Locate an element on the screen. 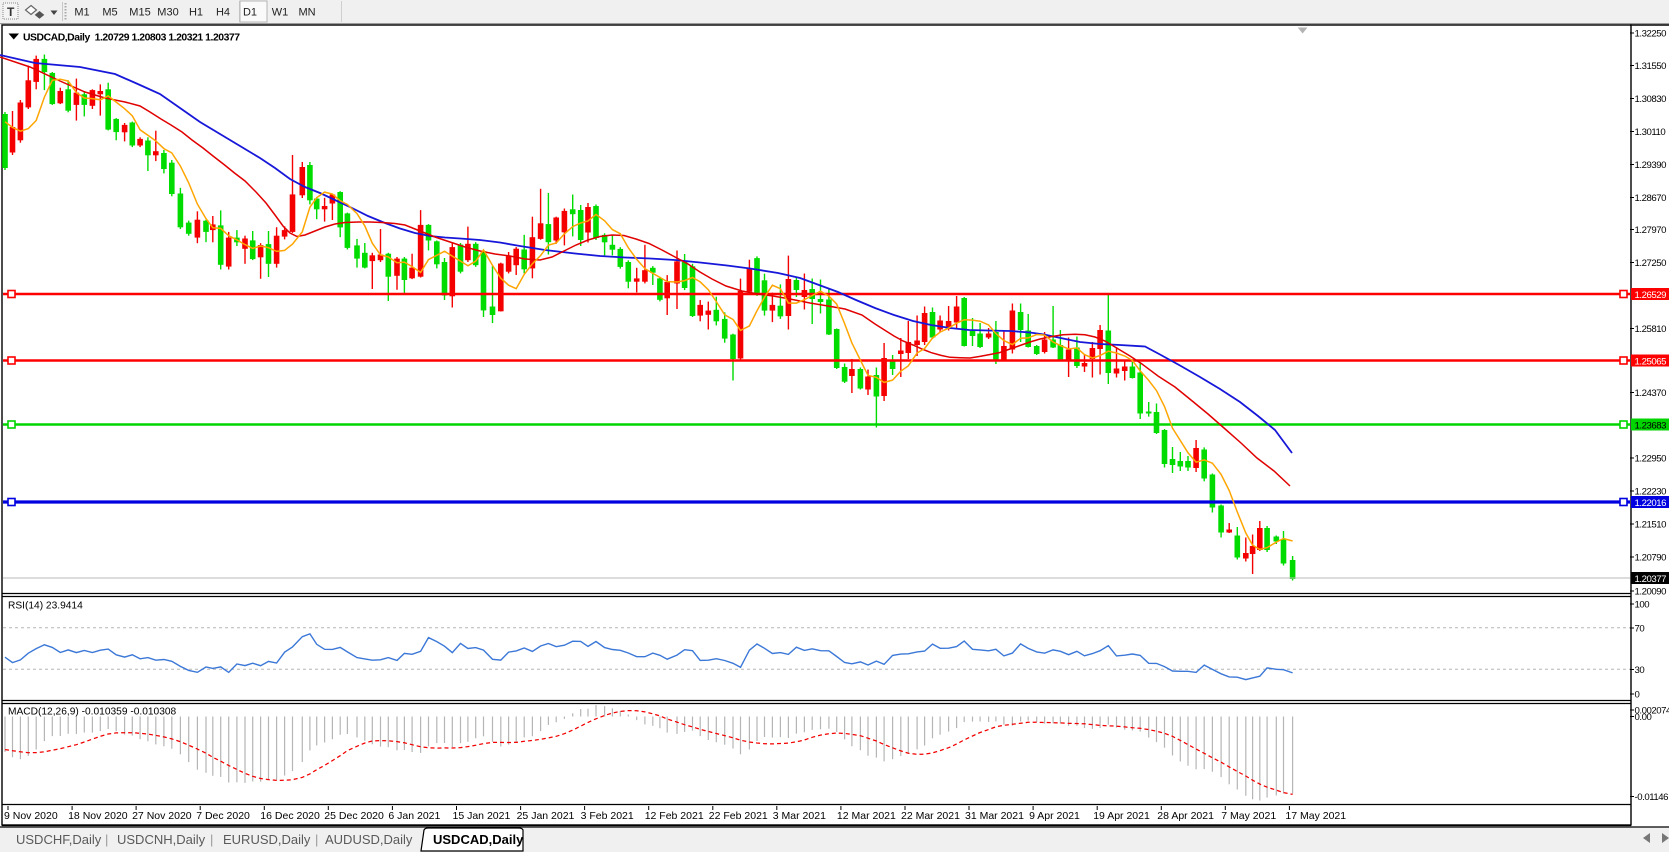 This screenshot has height=852, width=1669. svg-text: USDCAD,Daily is located at coordinates (478, 839).